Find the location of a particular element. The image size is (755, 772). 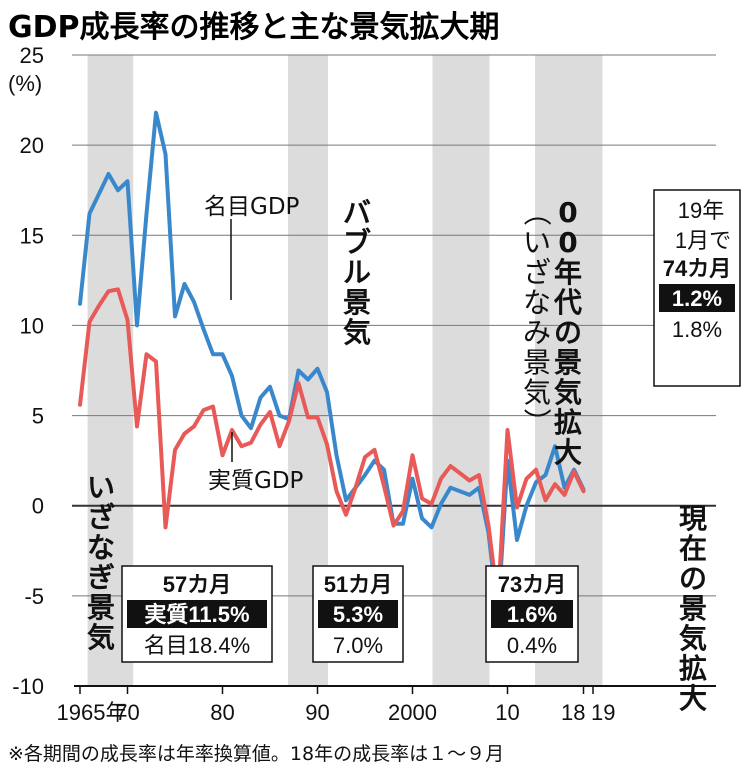

box-izanami: 73カ月 1.6% 0.4% is located at coordinates (532, 614).